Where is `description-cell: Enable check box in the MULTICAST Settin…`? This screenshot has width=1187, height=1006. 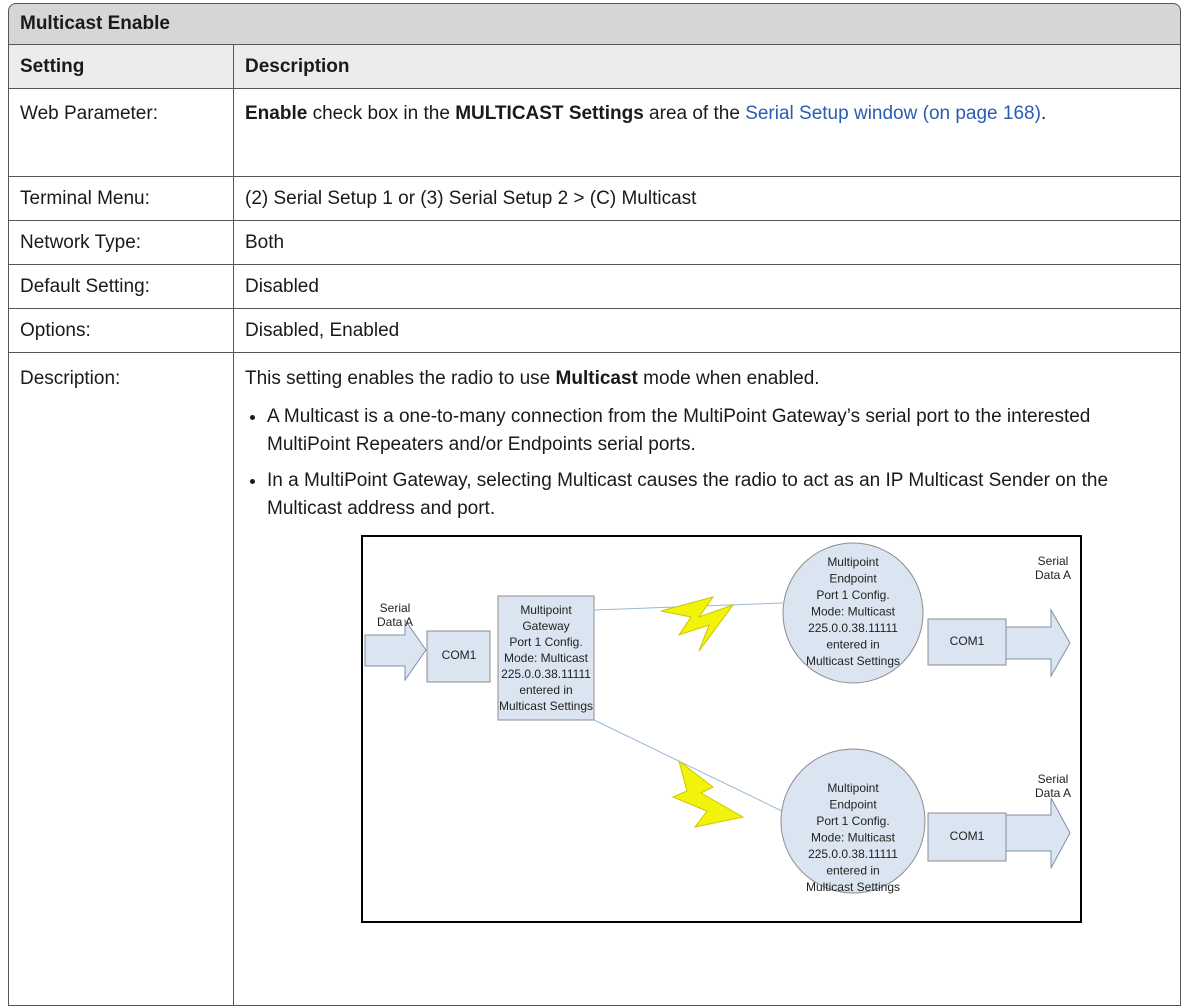 description-cell: Enable check box in the MULTICAST Settin… is located at coordinates (707, 133).